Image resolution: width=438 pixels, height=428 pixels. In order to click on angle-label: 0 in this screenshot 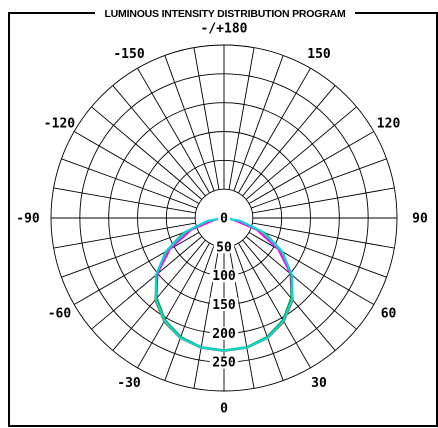, I will do `click(224, 409)`.